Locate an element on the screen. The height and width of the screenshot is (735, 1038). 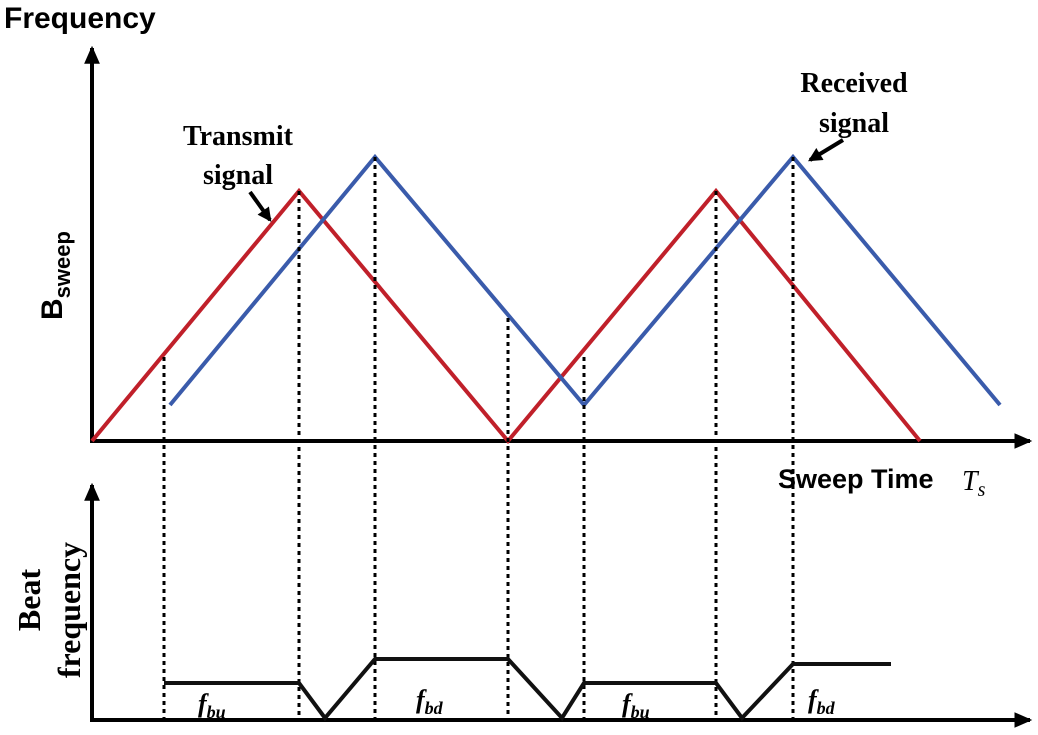
beat-segment-label-fbd-1: fbd is located at coordinates (430, 701).